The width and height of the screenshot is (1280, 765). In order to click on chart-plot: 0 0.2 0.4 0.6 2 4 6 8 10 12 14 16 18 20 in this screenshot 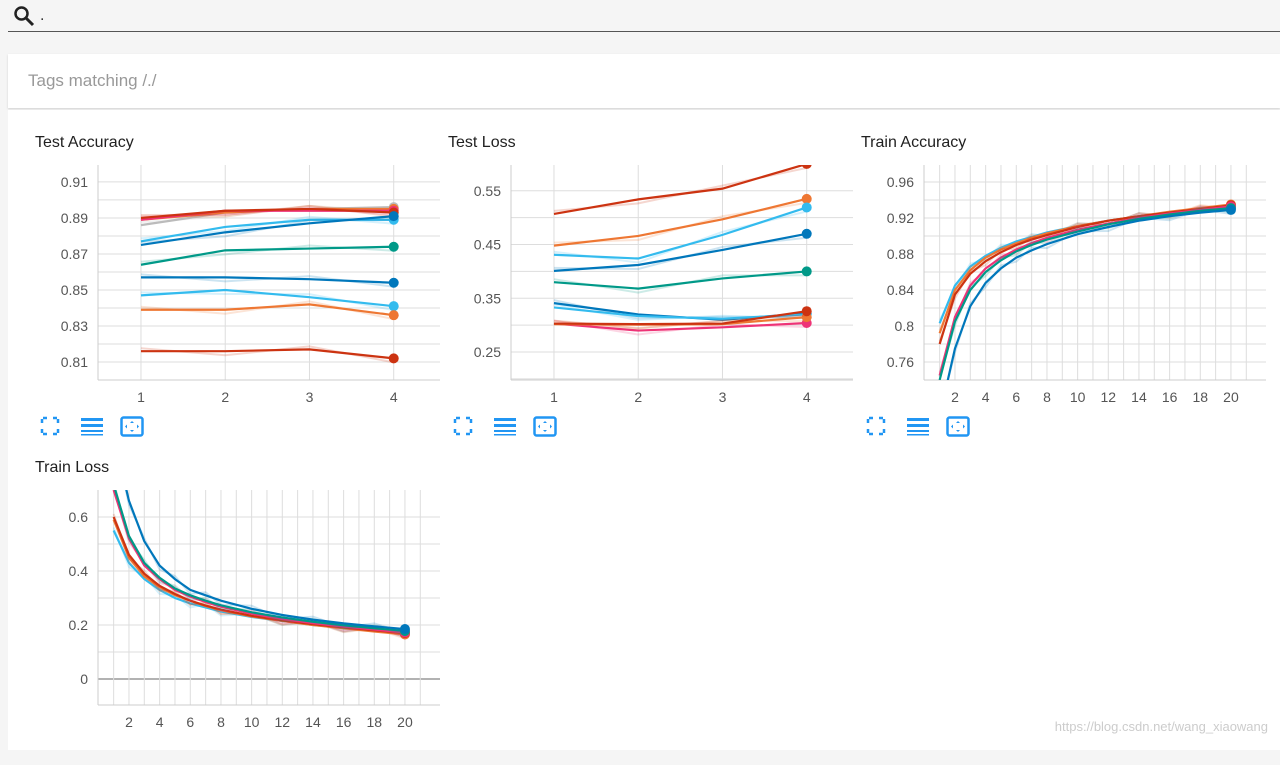, I will do `click(235, 610)`.